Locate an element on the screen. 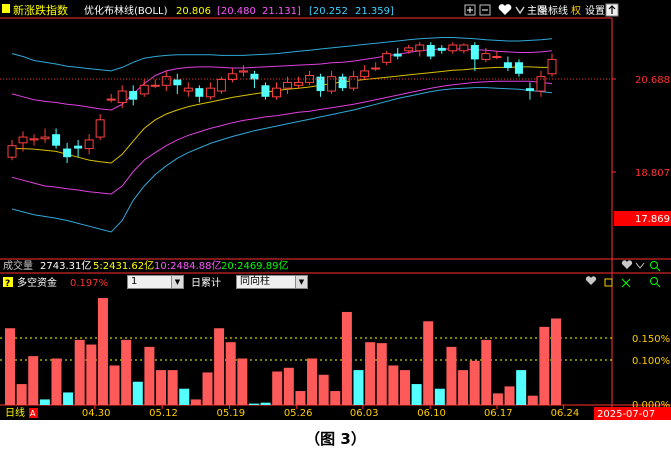 The image size is (671, 461). period-label: 日线 is located at coordinates (15, 412).